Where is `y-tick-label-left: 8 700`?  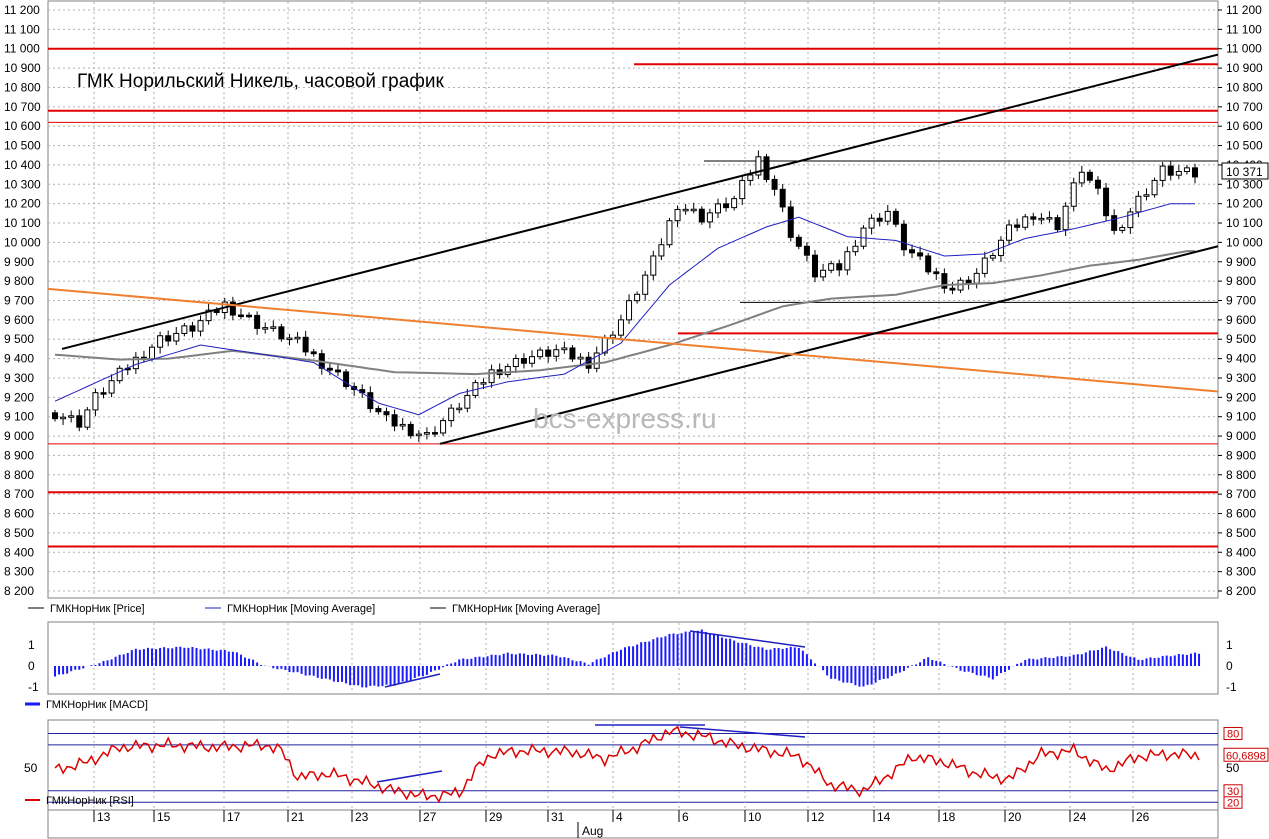
y-tick-label-left: 8 700 is located at coordinates (19, 494).